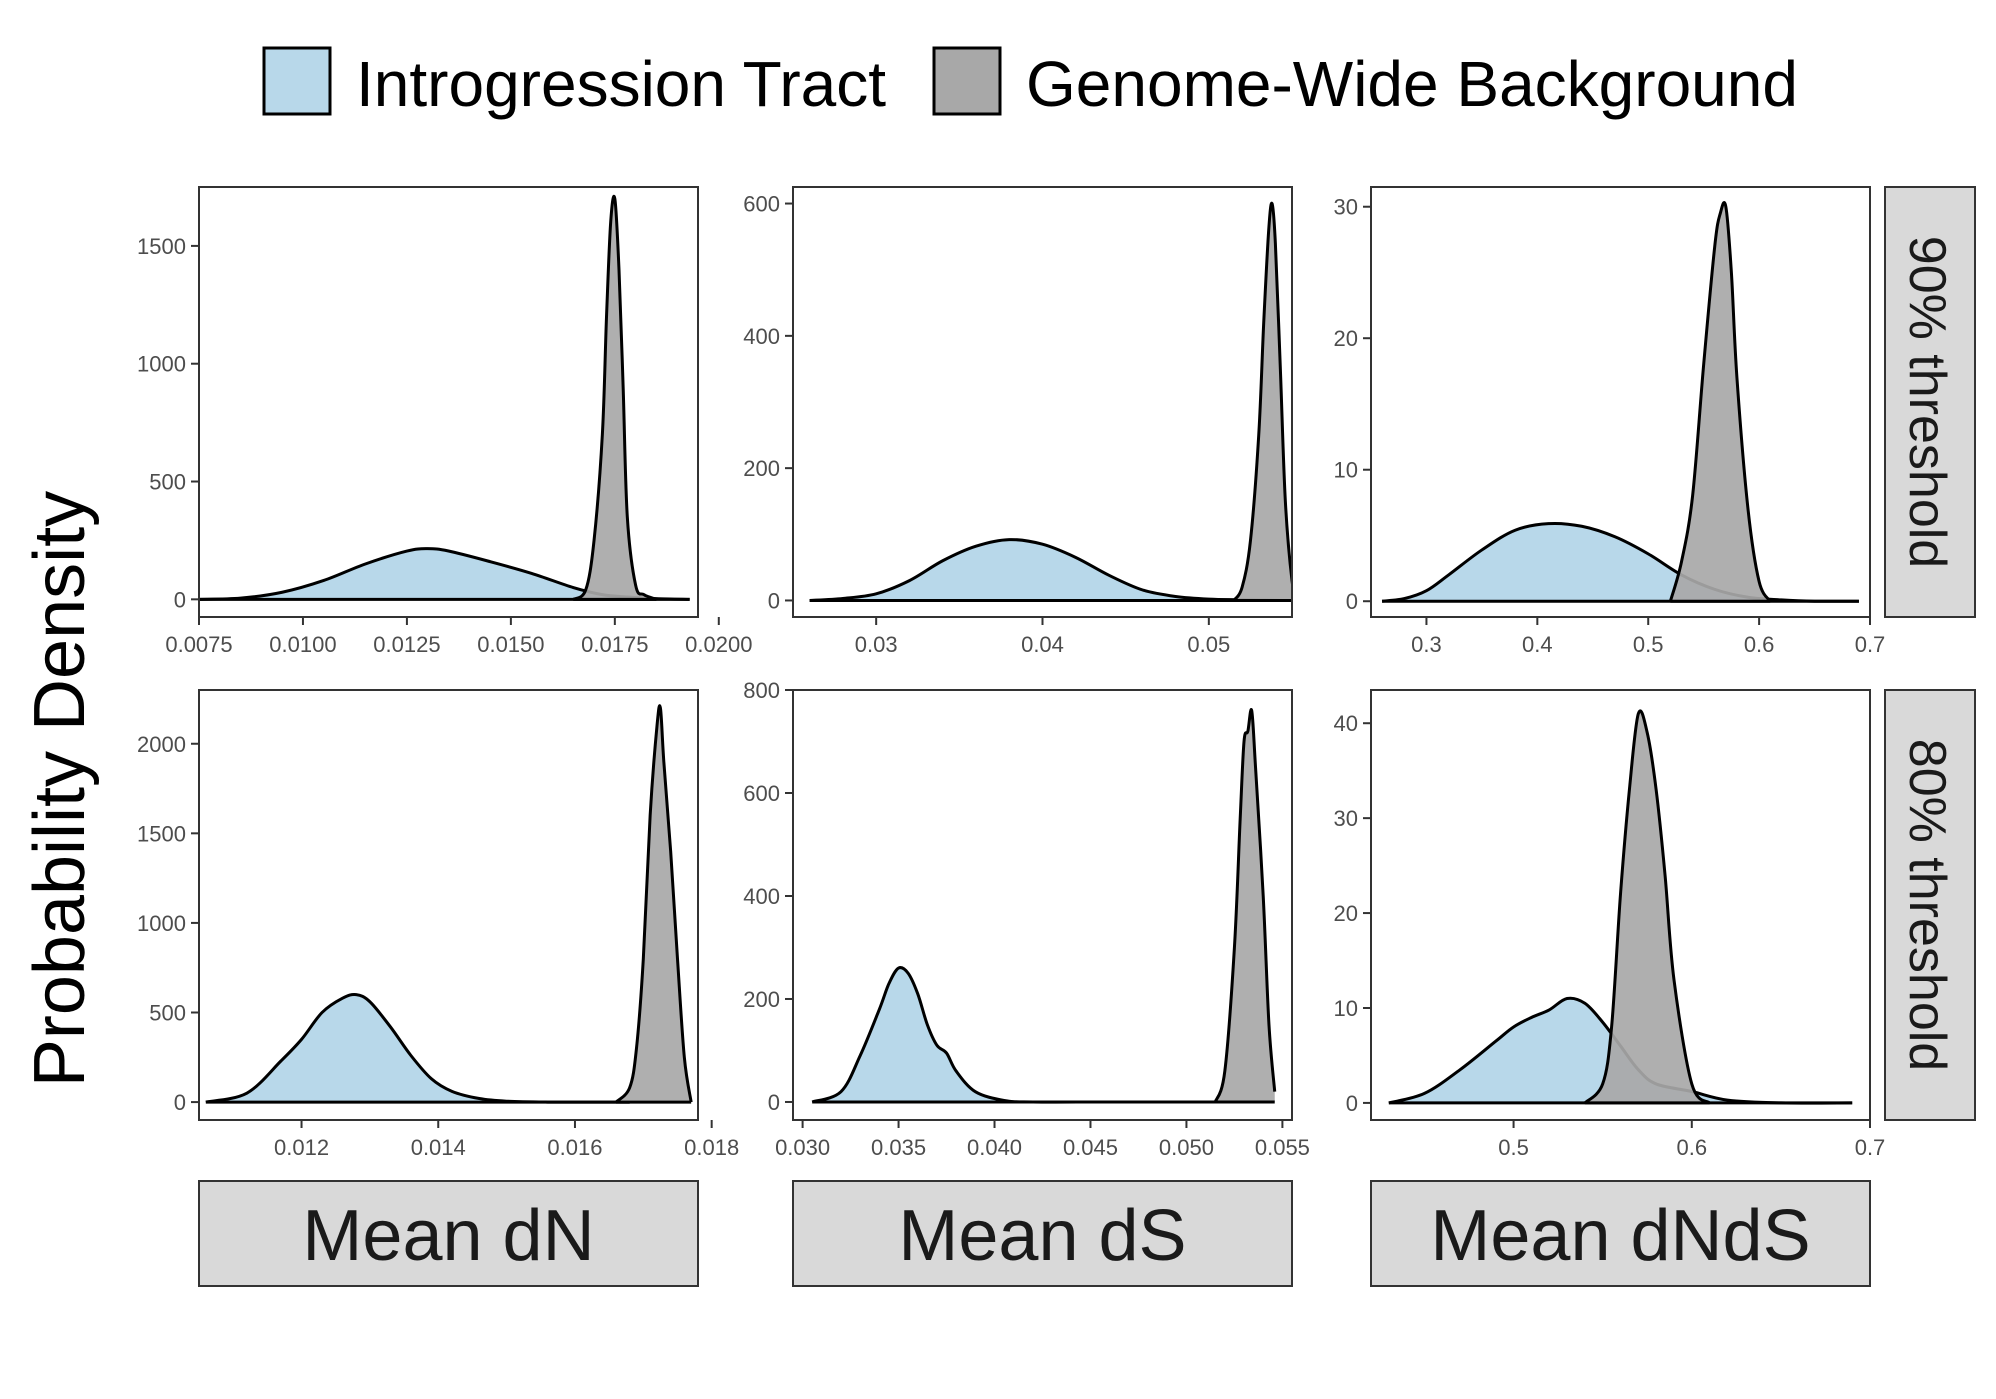  I want to click on row-strip-label-80: 80% threshold, so click(1927, 905).